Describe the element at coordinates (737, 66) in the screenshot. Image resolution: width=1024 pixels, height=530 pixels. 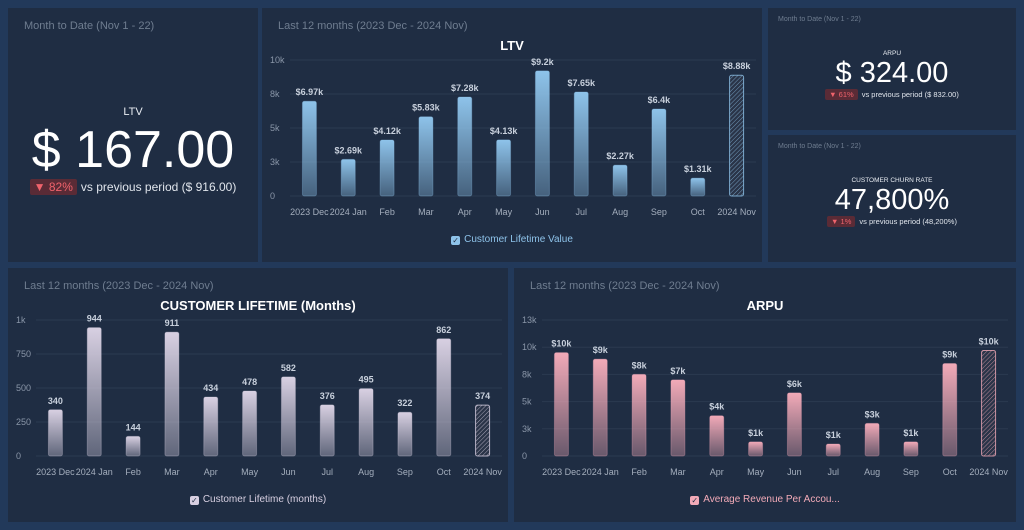
I see `data-label: $8.88k` at that location.